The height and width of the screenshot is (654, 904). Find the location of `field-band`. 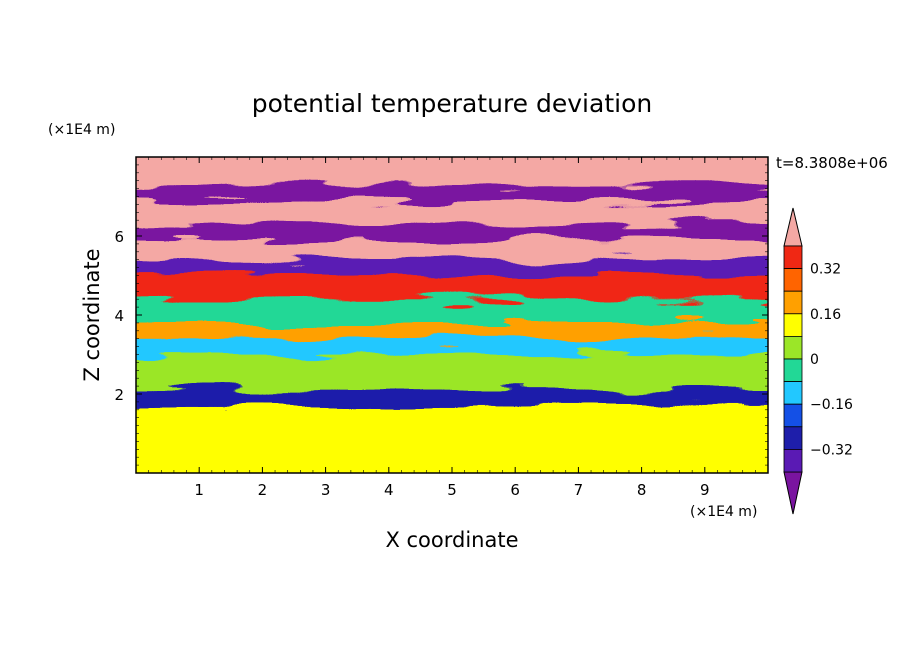

field-band is located at coordinates (452, 171).